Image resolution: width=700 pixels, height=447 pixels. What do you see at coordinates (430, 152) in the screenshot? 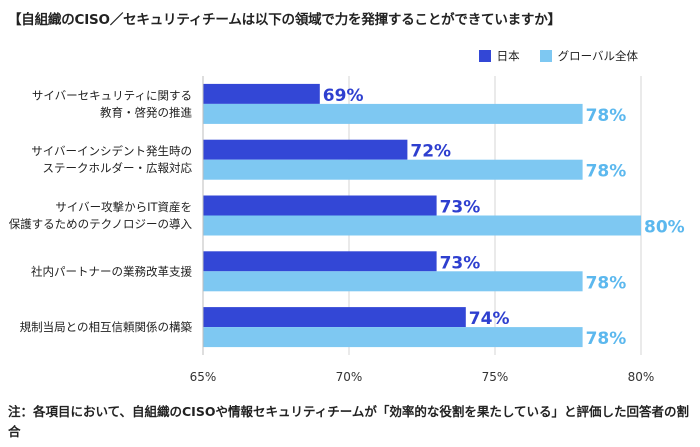
I see `data-label-japan: 72%` at bounding box center [430, 152].